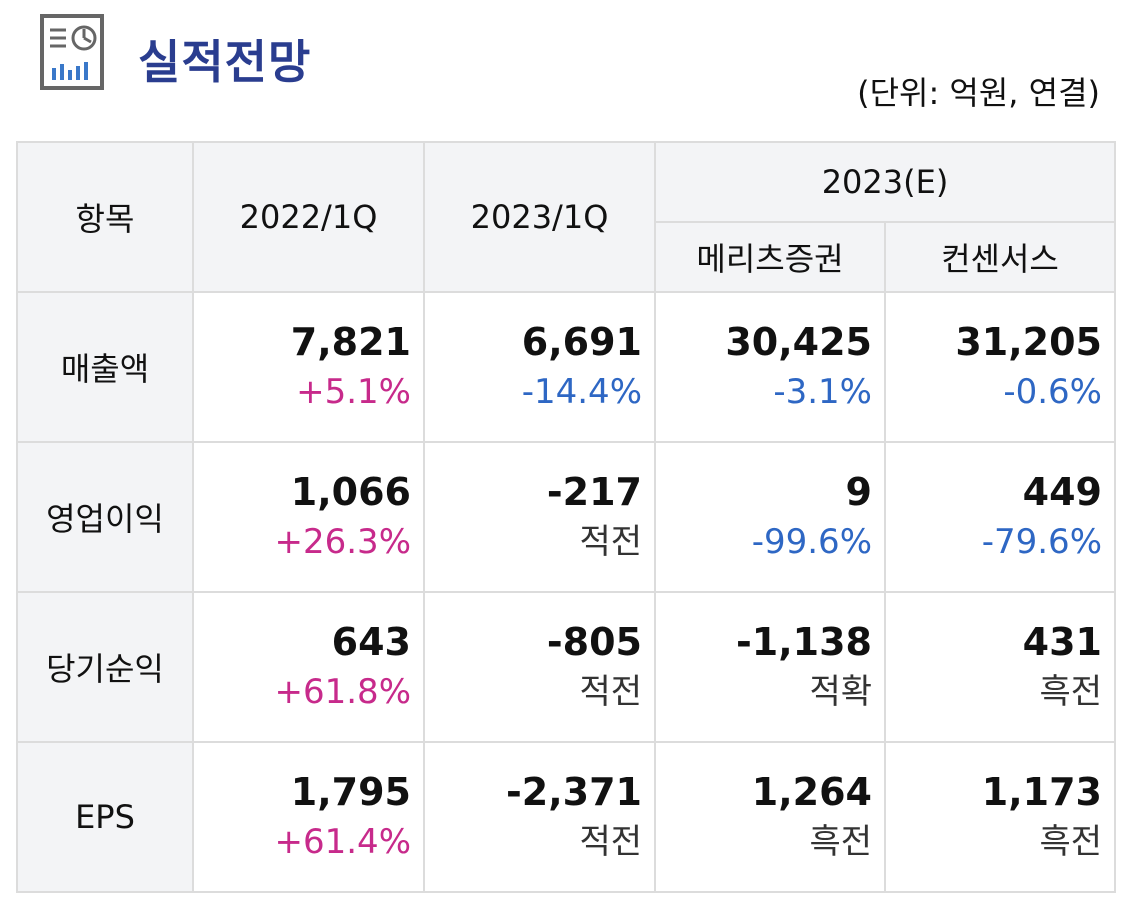  I want to click on cell-change: -14.4%, so click(581, 392).